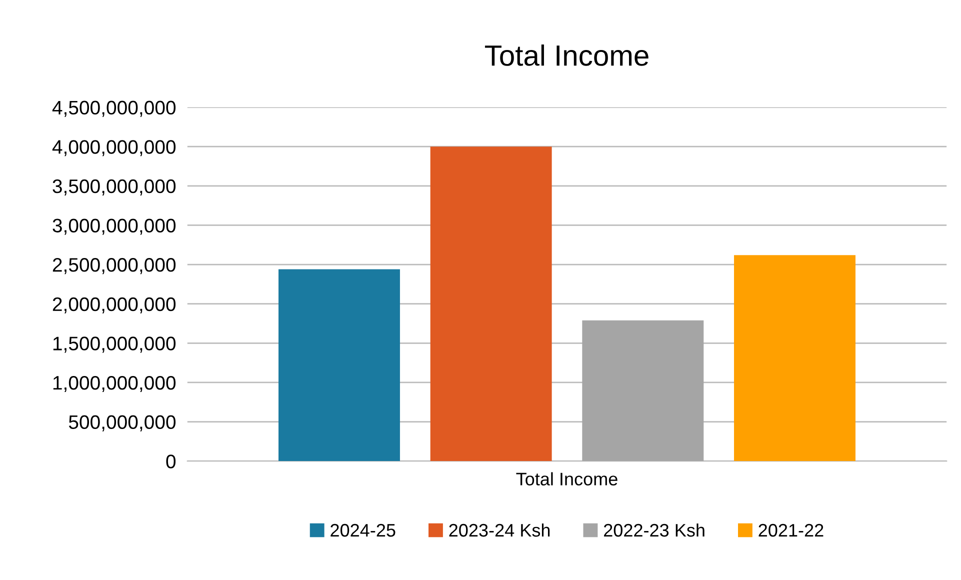 This screenshot has width=961, height=580. What do you see at coordinates (114, 226) in the screenshot?
I see `y-tick-label: 3,000,000,000` at bounding box center [114, 226].